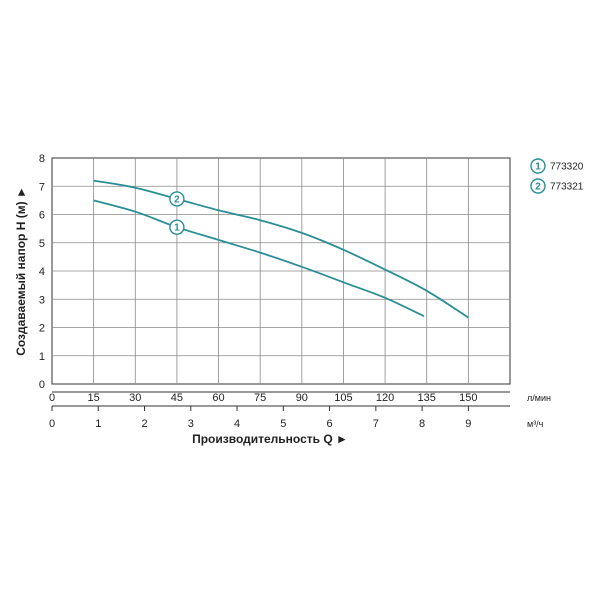 This screenshot has height=600, width=600. I want to click on x-m3h-tick-label: 5, so click(283, 424).